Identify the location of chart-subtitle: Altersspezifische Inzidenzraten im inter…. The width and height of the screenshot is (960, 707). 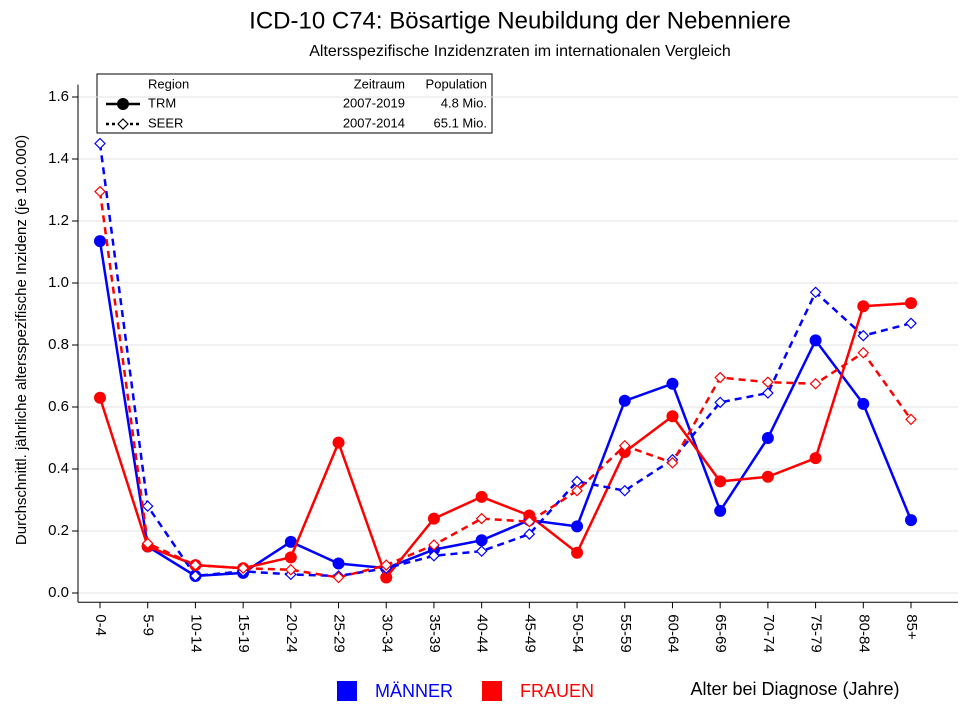
(520, 51).